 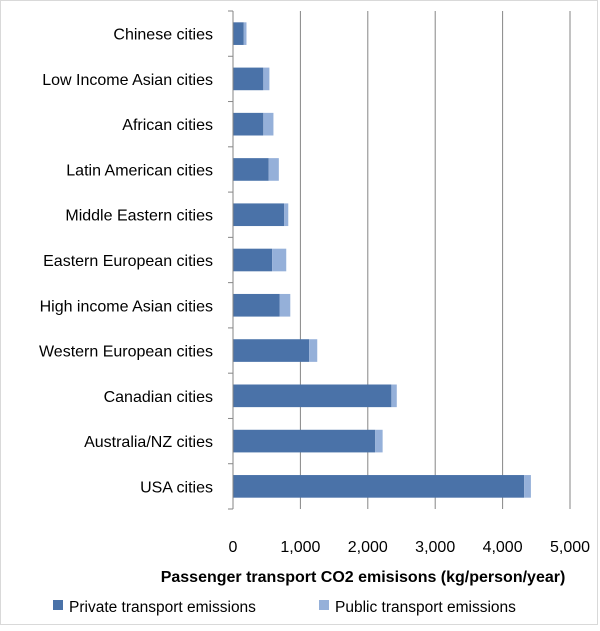 I want to click on x-tick-label: 4,000, so click(x=503, y=547).